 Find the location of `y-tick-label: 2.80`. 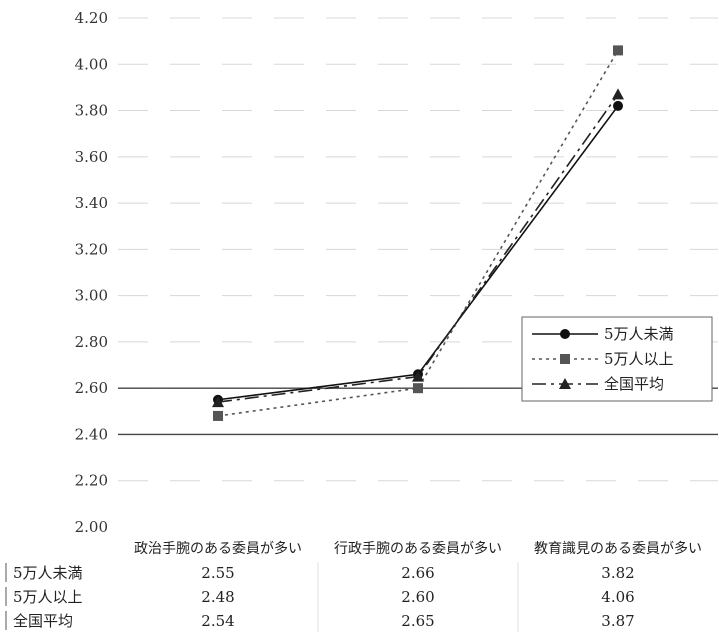

y-tick-label: 2.80 is located at coordinates (91, 342).